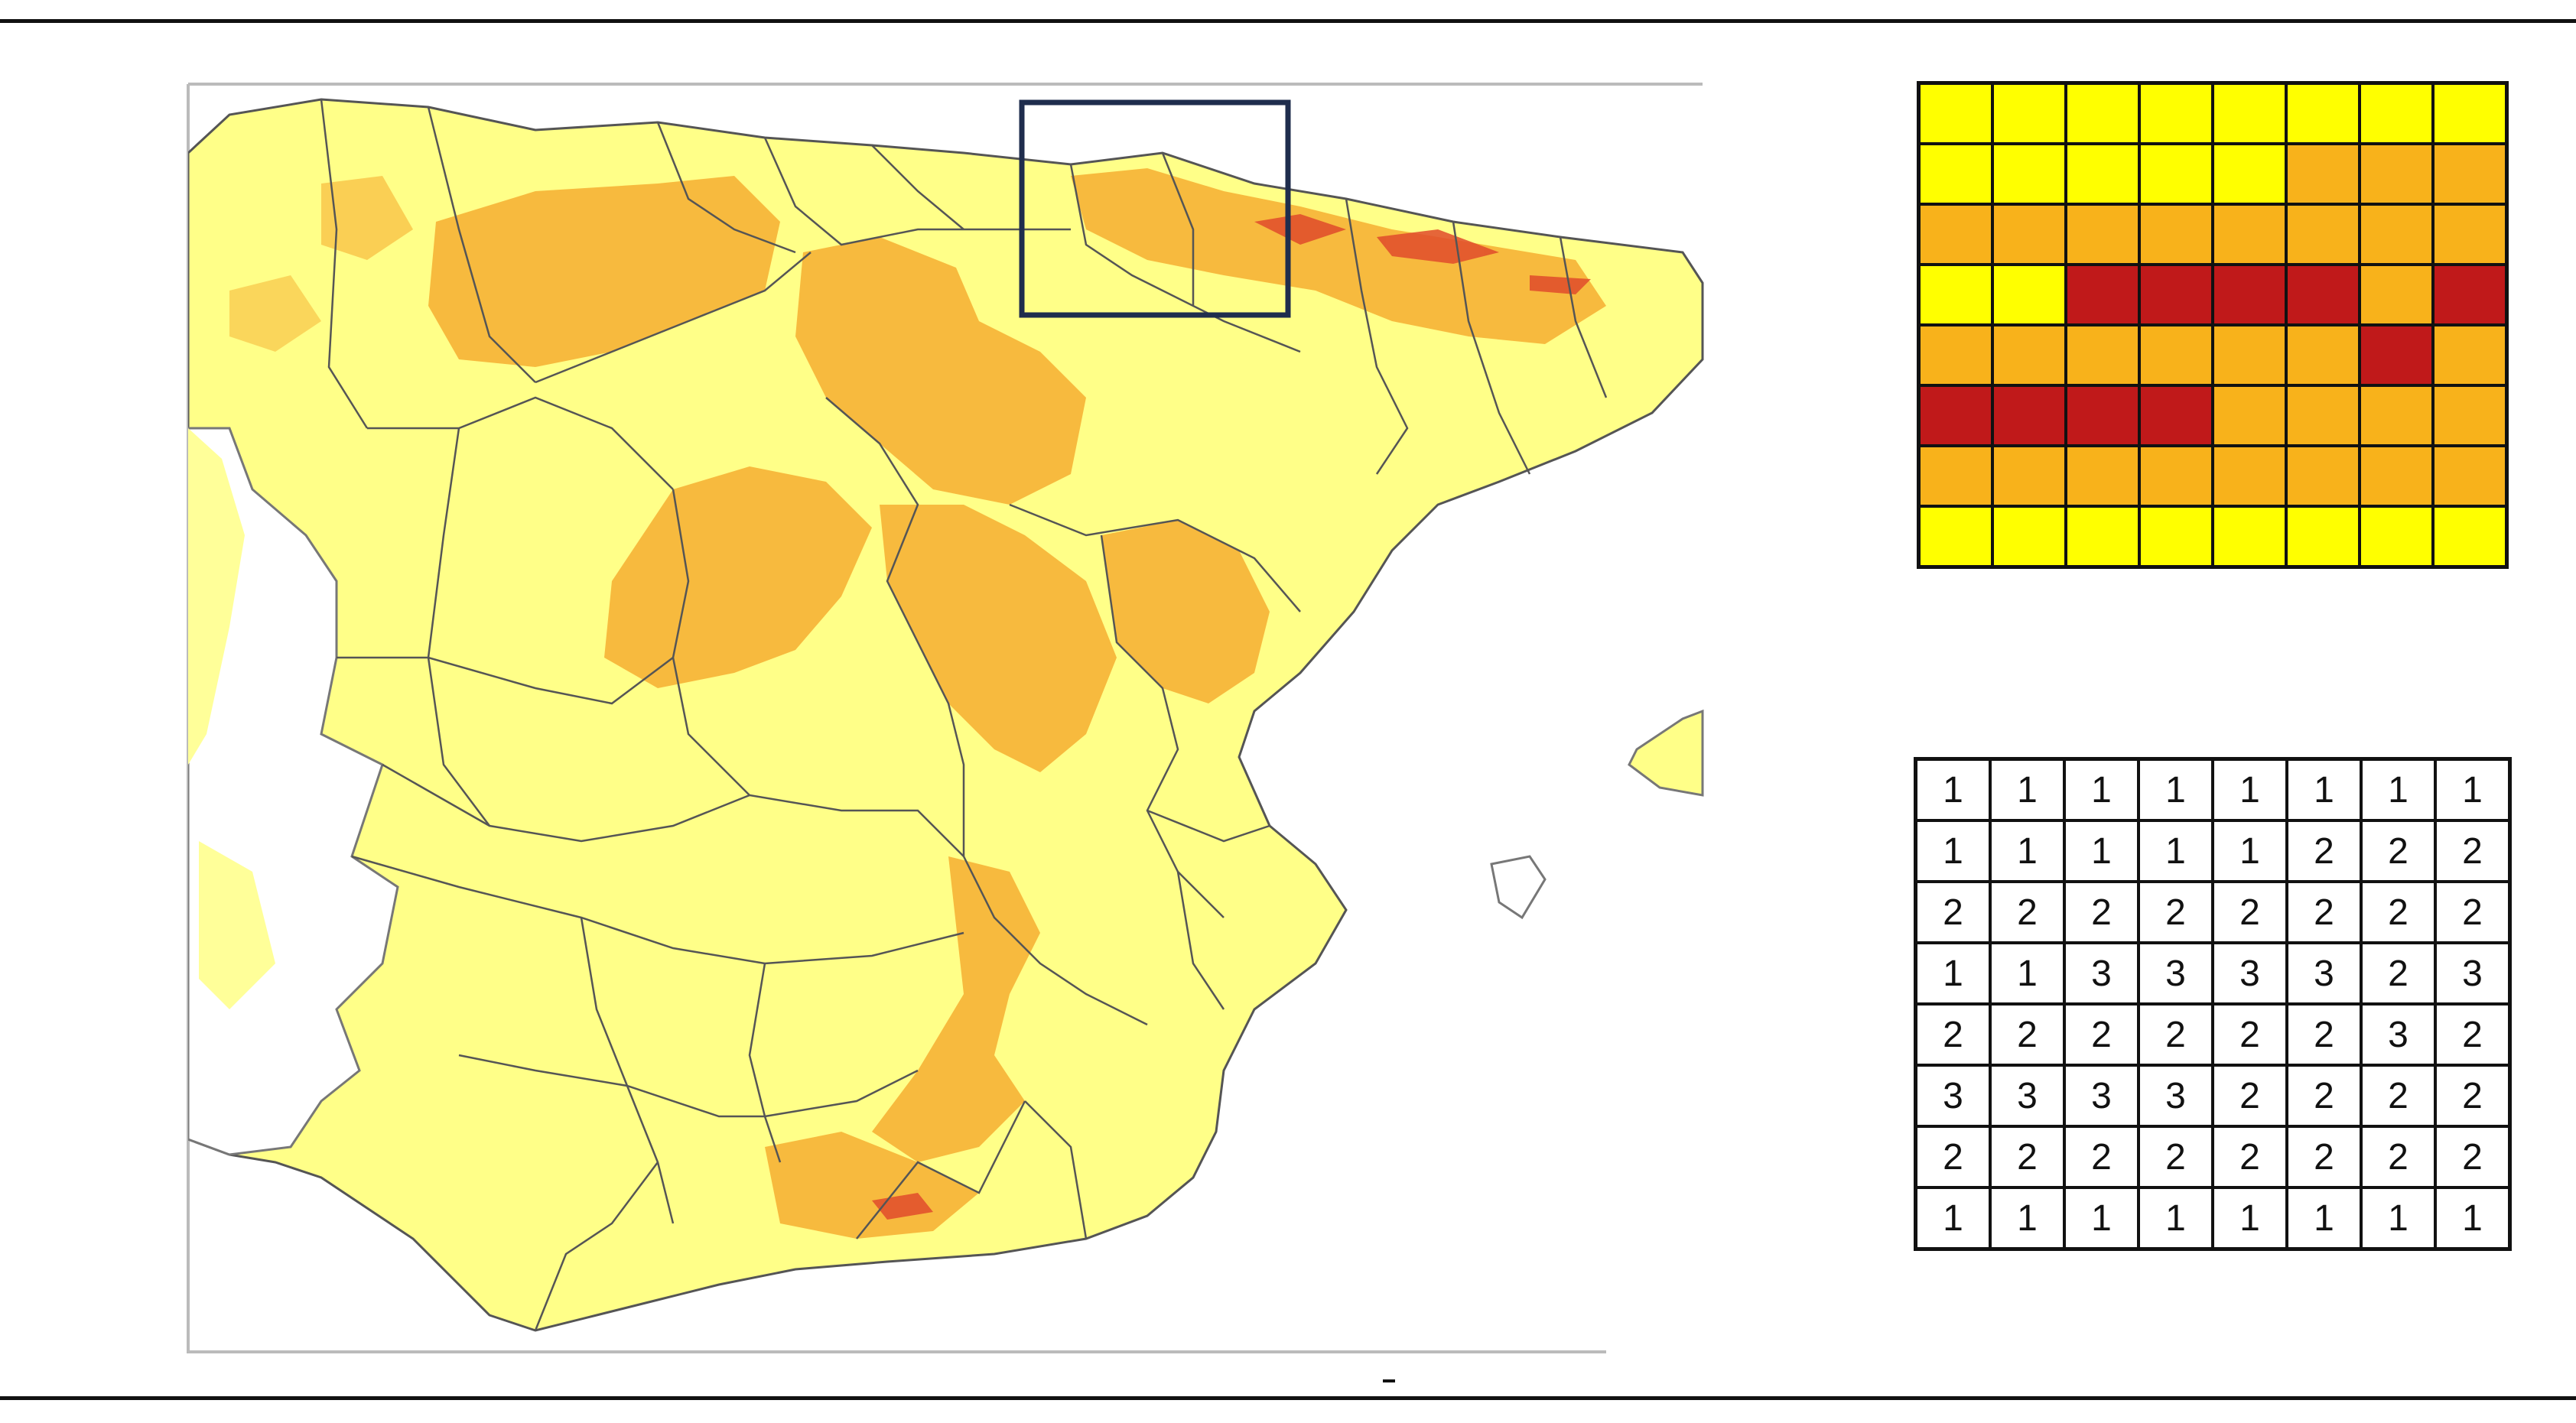 Image resolution: width=2576 pixels, height=1423 pixels. What do you see at coordinates (1288, 21) in the screenshot?
I see `top-rule` at bounding box center [1288, 21].